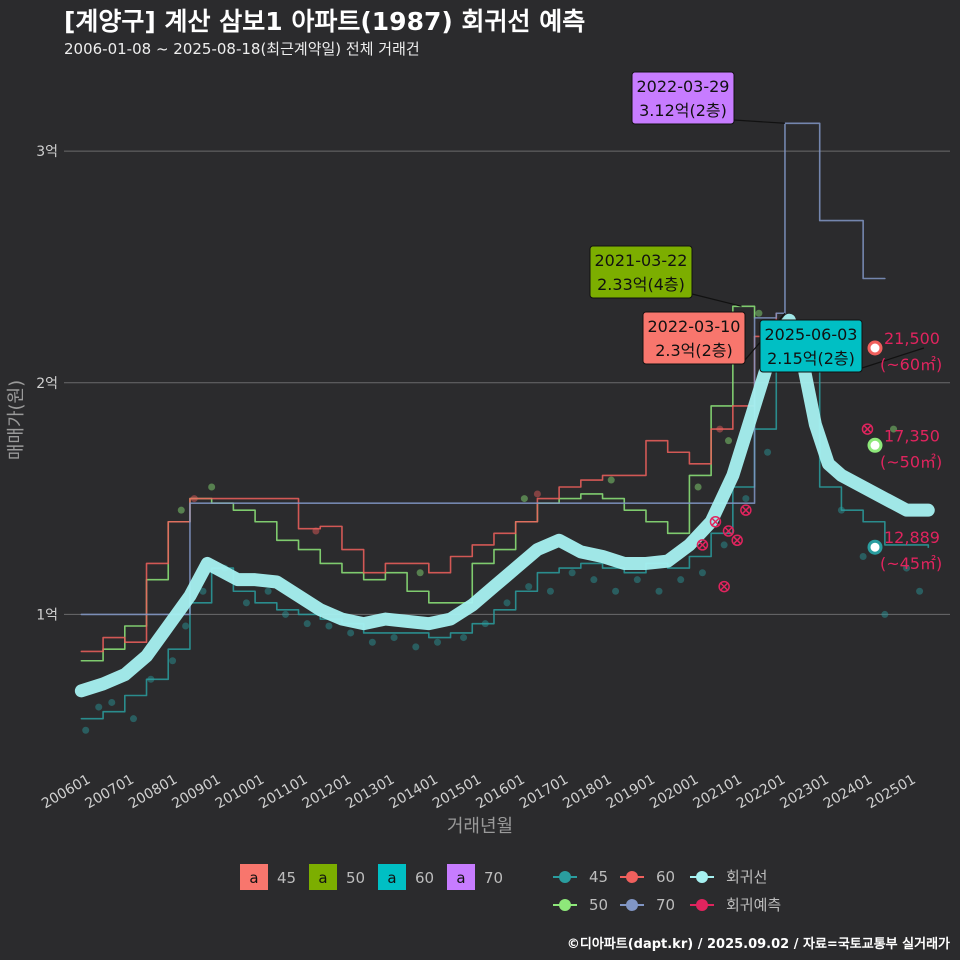 Image resolution: width=960 pixels, height=960 pixels. What do you see at coordinates (110, 792) in the screenshot?
I see `x-tick-label: 200701` at bounding box center [110, 792].